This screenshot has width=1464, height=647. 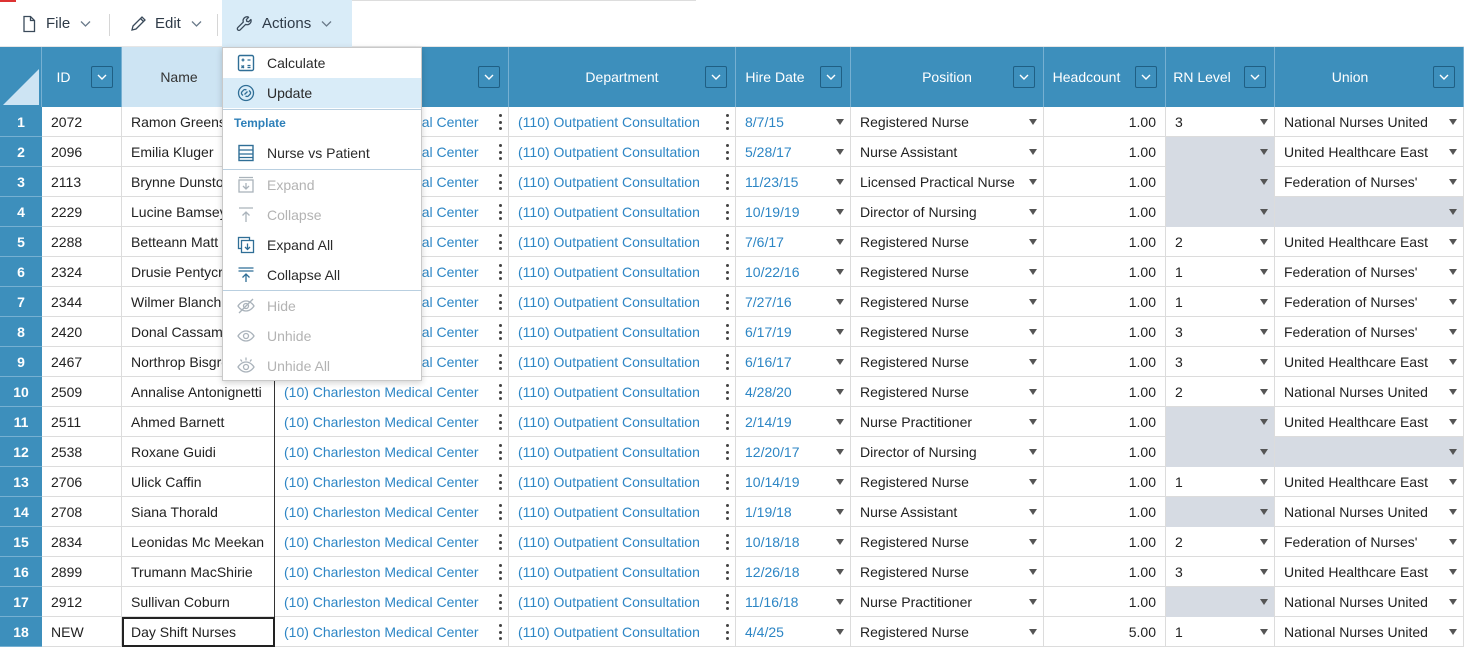 I want to click on row-number: 9, so click(x=21, y=362).